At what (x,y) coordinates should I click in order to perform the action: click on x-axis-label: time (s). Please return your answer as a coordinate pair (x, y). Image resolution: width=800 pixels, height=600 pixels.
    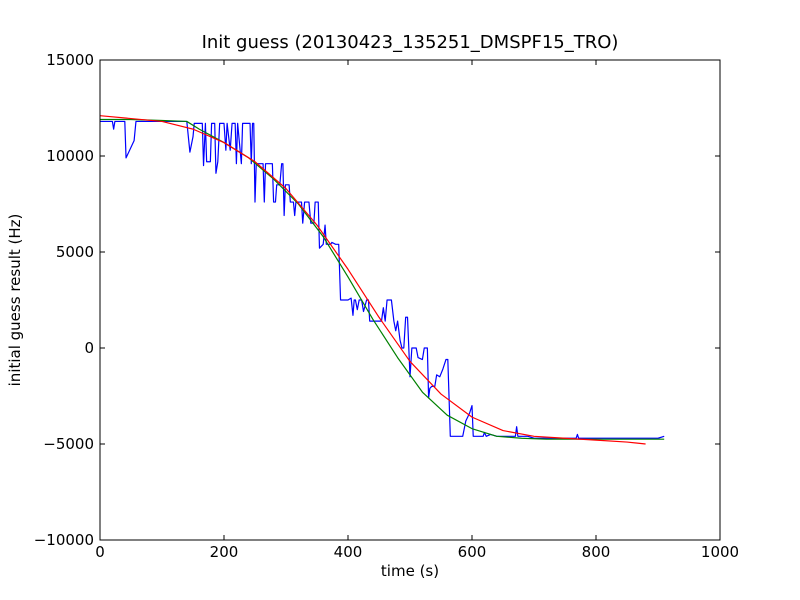
    Looking at the image, I should click on (410, 571).